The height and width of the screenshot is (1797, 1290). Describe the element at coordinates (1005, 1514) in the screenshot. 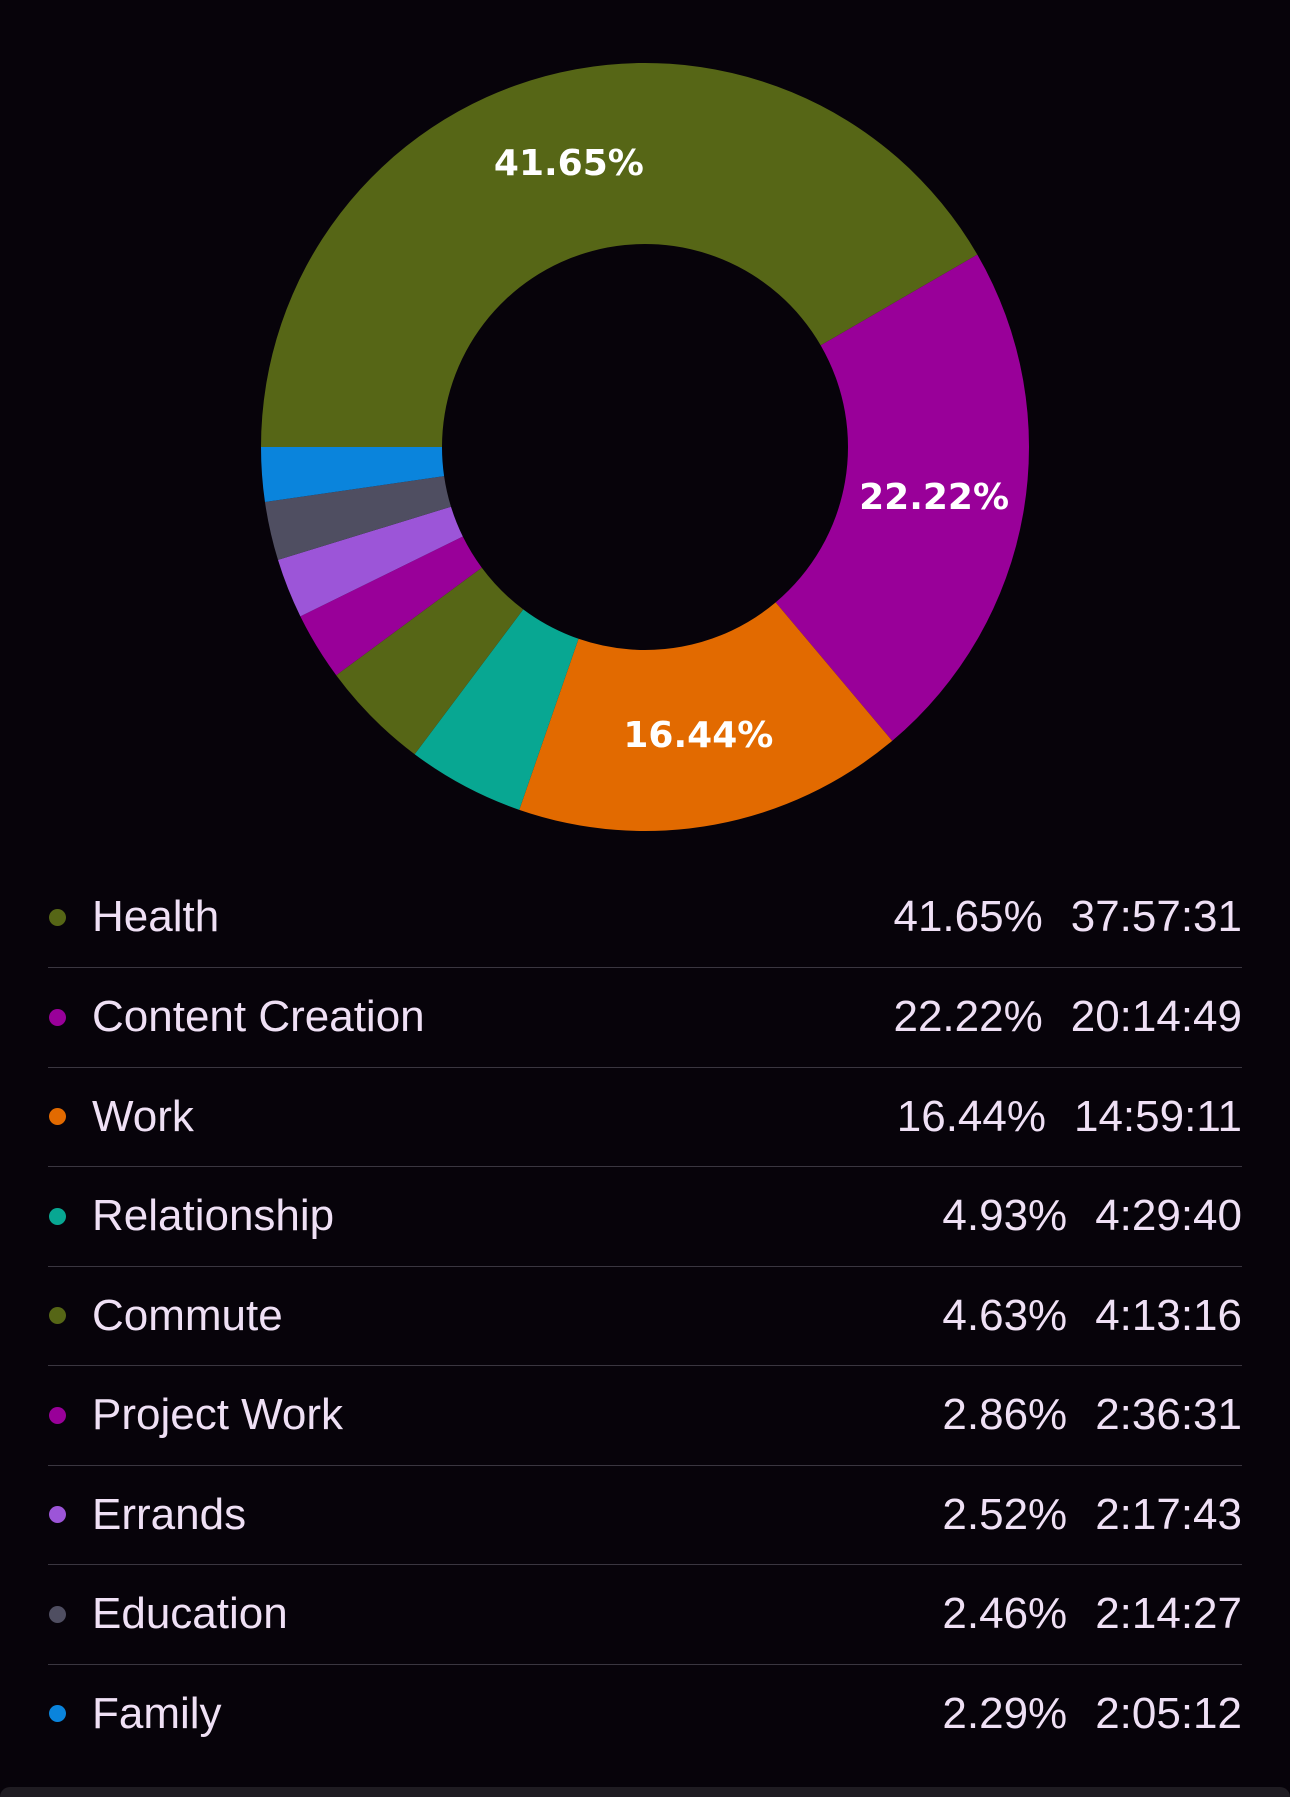

I see `category-percent: 2.52%` at that location.